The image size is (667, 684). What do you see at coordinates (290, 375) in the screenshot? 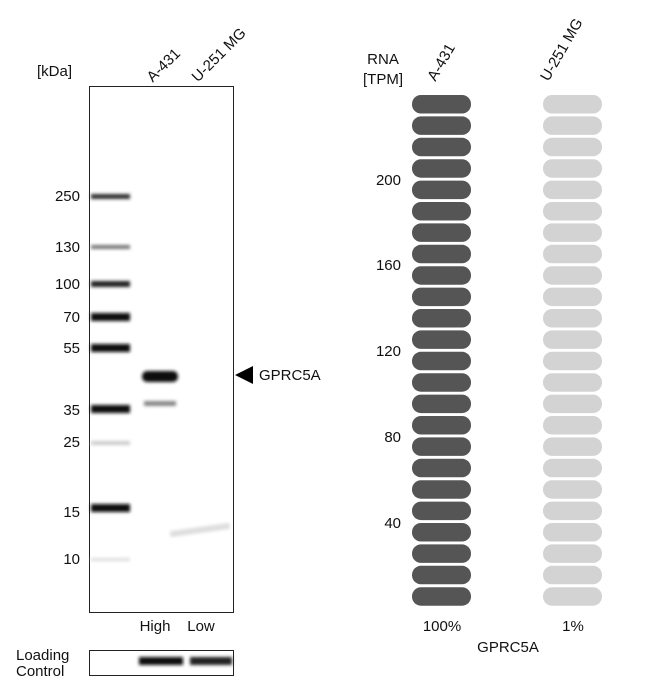
I see `target-label: GPRC5A` at bounding box center [290, 375].